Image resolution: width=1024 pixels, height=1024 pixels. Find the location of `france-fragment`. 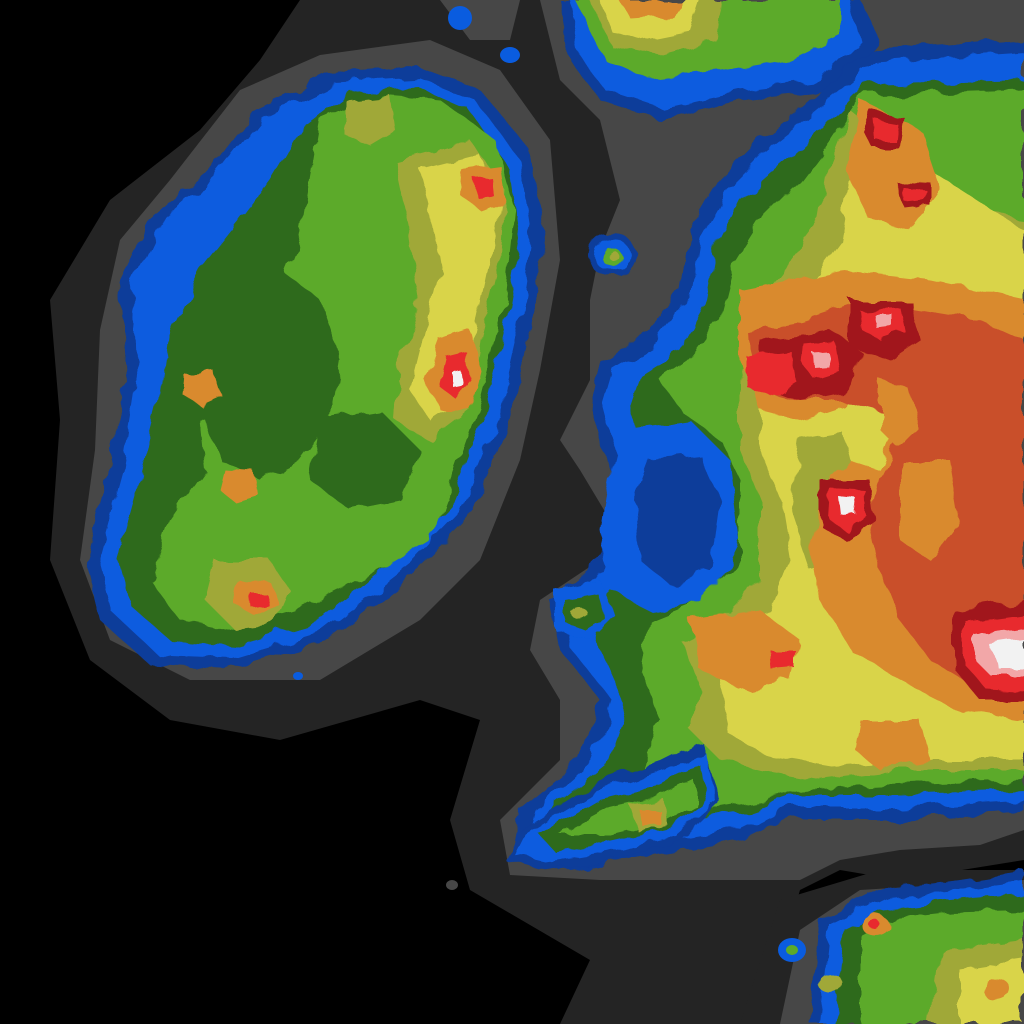

france-fragment is located at coordinates (917, 947).